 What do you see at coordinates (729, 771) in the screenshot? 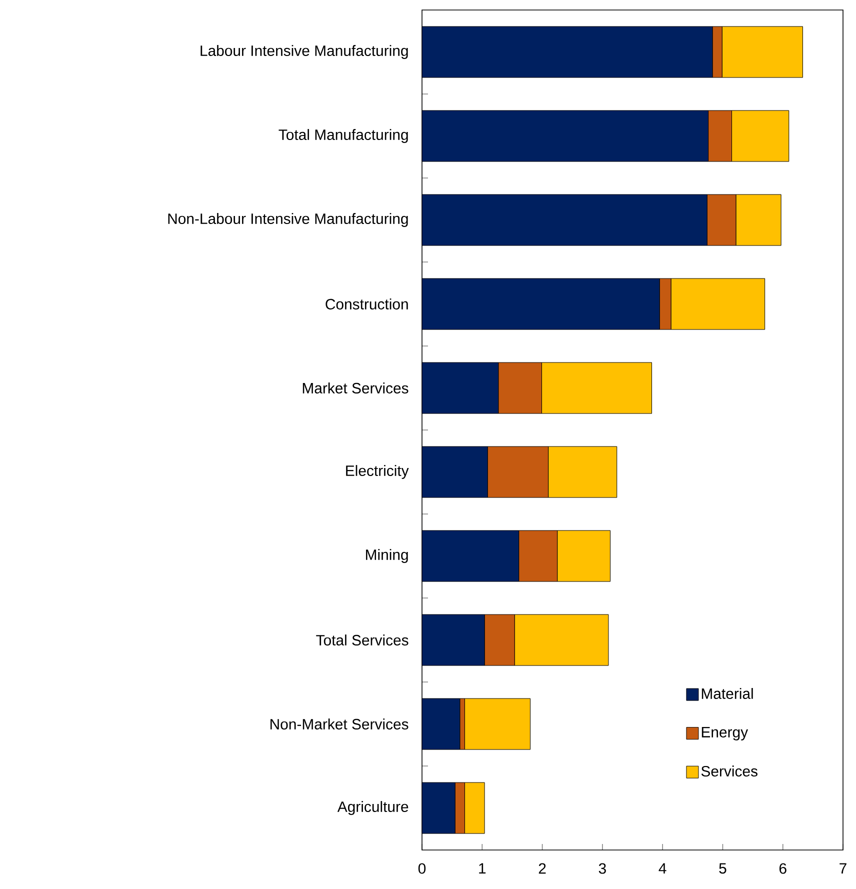
I see `legend-label: Services` at bounding box center [729, 771].